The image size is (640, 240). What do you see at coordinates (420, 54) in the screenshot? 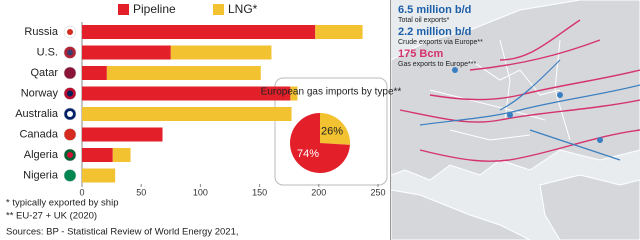
I see `stat-value: 175 Bcm` at bounding box center [420, 54].